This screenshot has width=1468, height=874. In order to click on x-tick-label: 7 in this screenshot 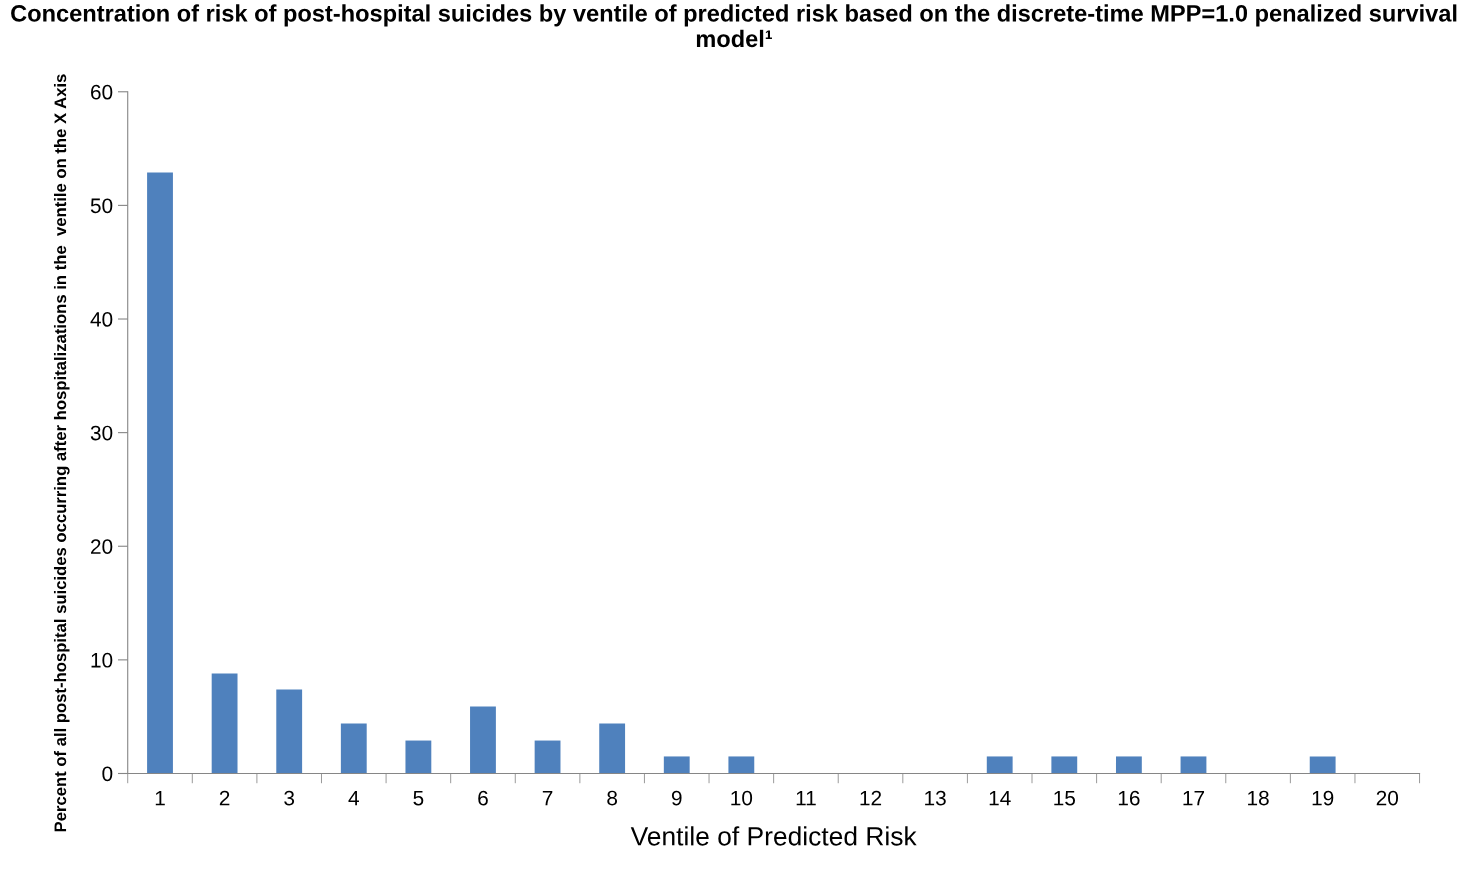, I will do `click(547, 798)`.